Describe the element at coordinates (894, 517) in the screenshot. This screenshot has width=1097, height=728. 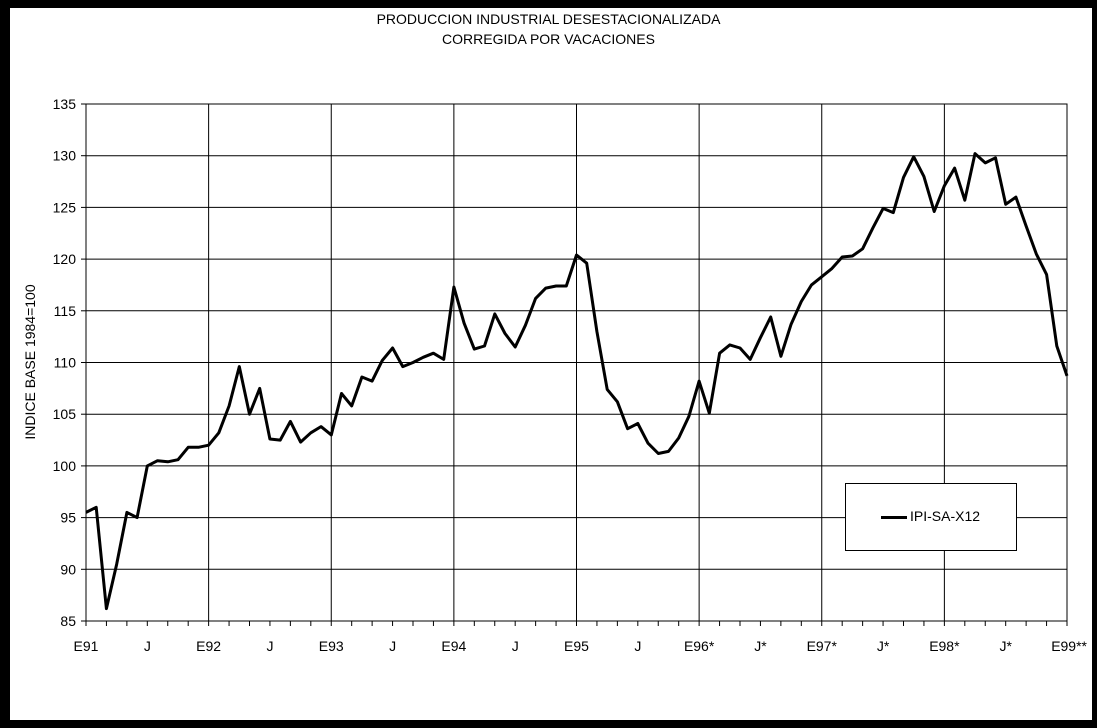
I see `legend-swatch` at that location.